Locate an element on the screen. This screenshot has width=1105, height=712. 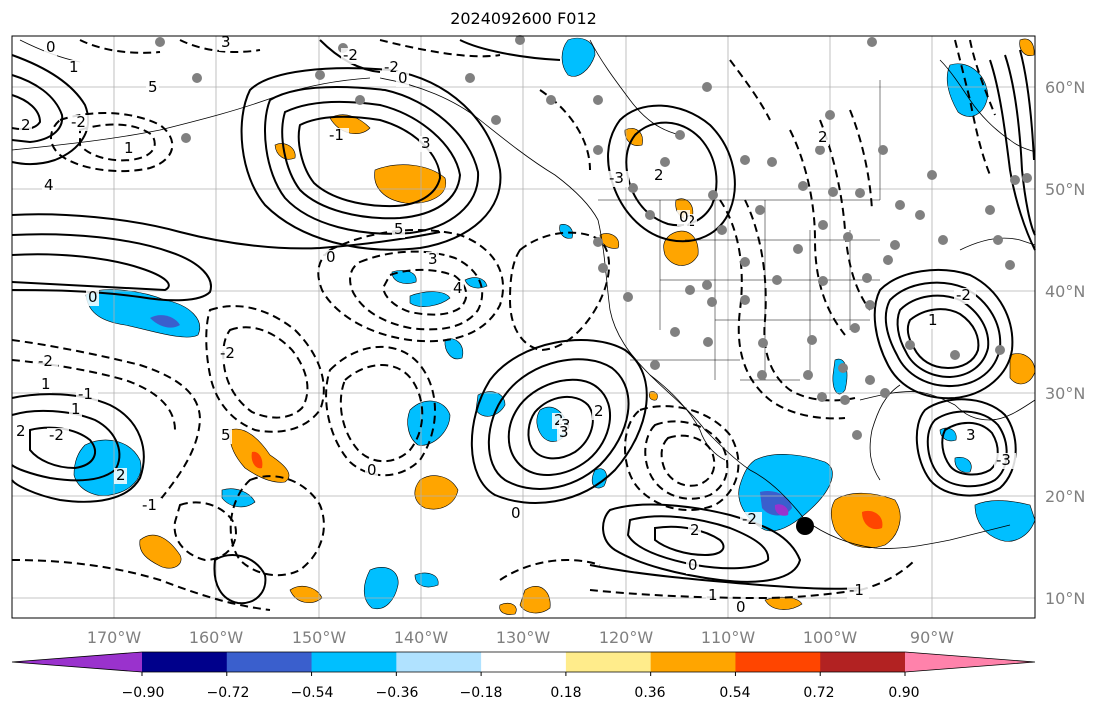
map-title: 2024092600 F012 is located at coordinates (523, 18).